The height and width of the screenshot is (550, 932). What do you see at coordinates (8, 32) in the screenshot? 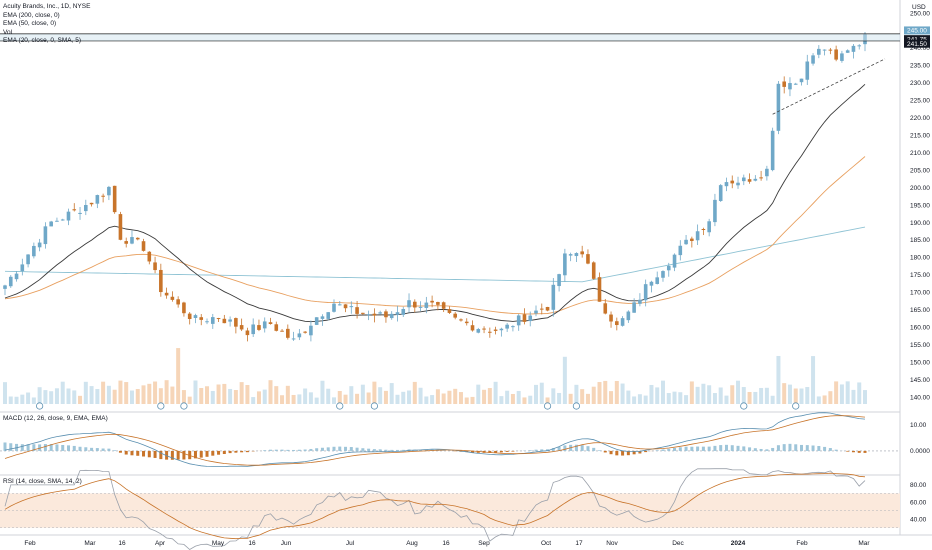
I see `indicator-vol: Vol` at bounding box center [8, 32].